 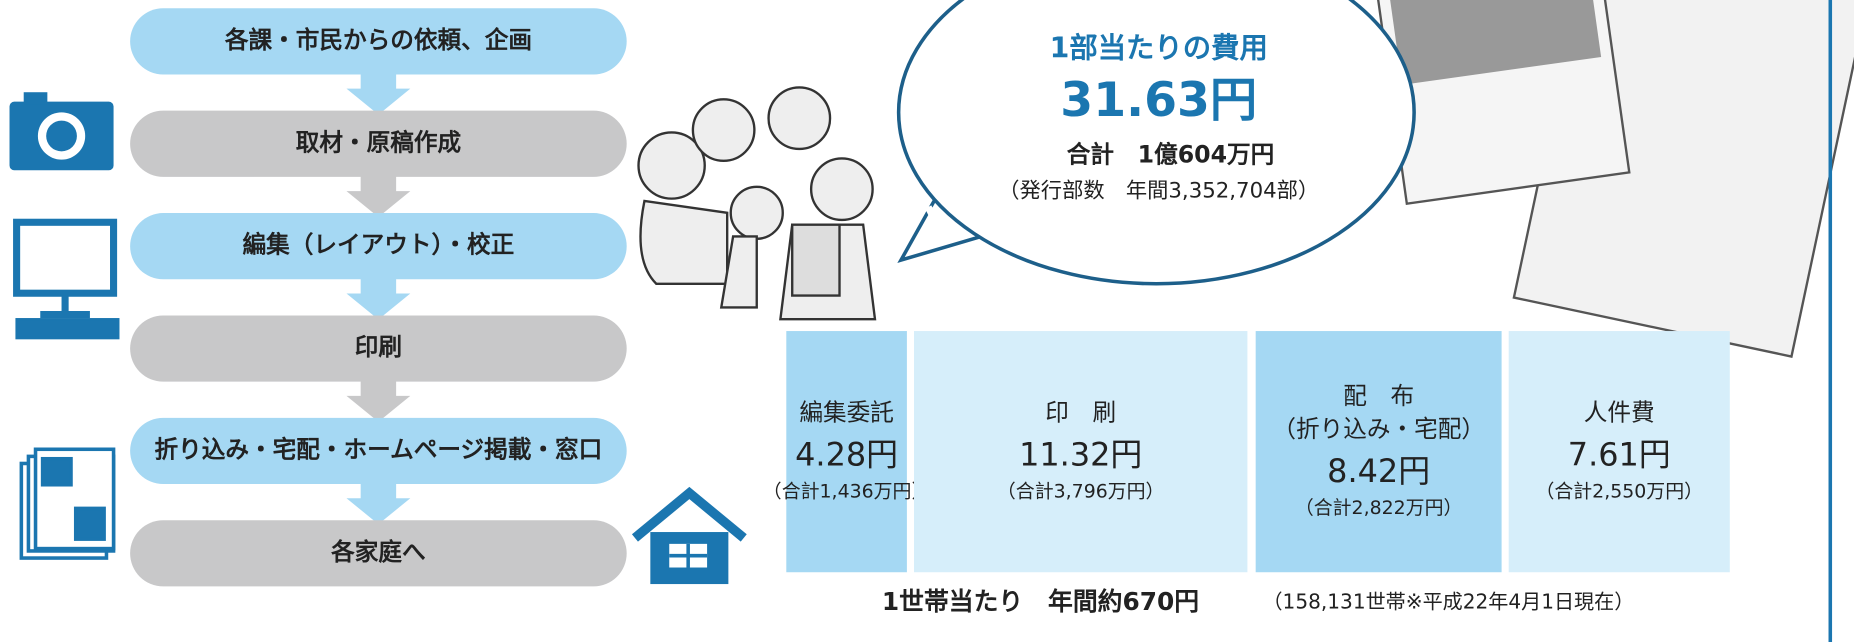 What do you see at coordinates (1378, 396) in the screenshot?
I see `cost-name: 配 布` at bounding box center [1378, 396].